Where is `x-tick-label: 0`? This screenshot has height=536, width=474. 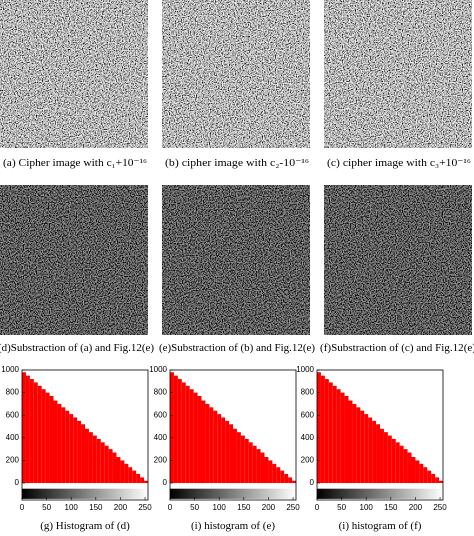
x-tick-label: 0 is located at coordinates (317, 507).